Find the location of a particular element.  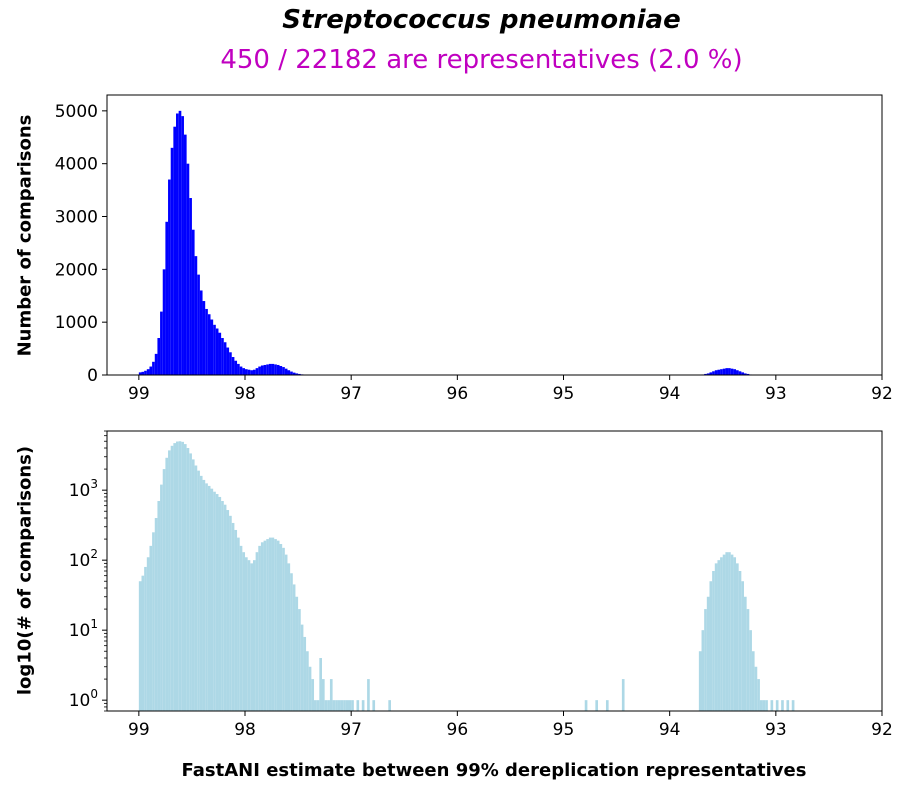

top-y-tick: 5000 is located at coordinates (81, 112).